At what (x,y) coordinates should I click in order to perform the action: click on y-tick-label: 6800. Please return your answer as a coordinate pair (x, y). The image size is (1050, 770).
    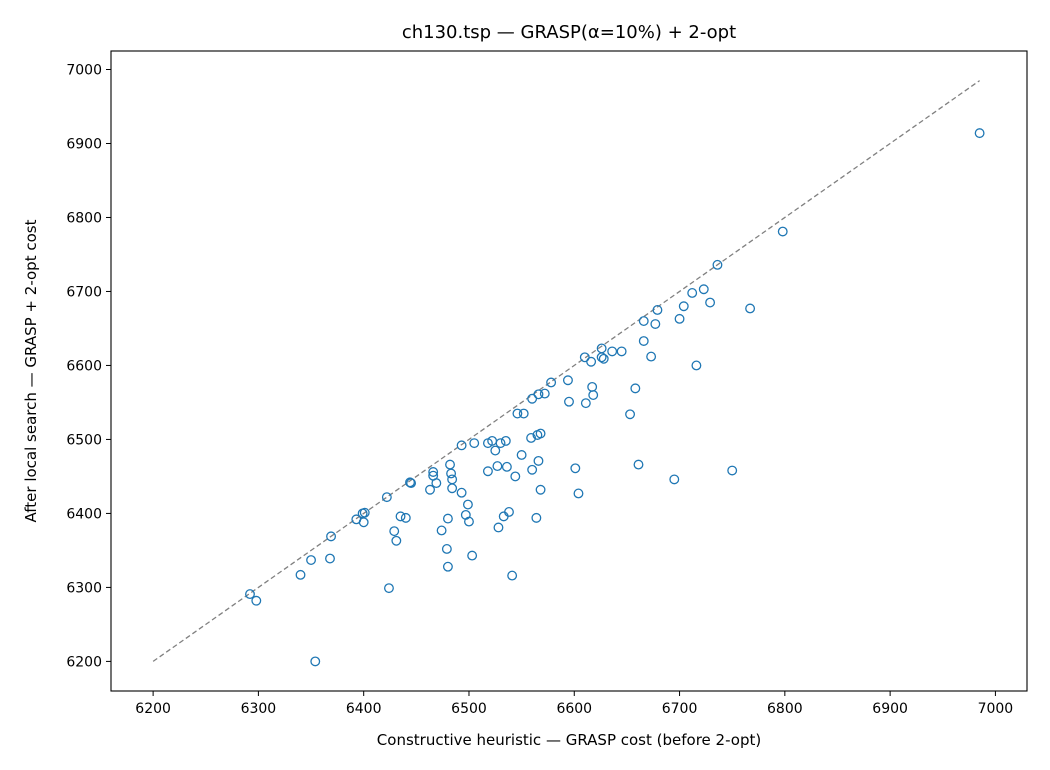
    Looking at the image, I should click on (84, 218).